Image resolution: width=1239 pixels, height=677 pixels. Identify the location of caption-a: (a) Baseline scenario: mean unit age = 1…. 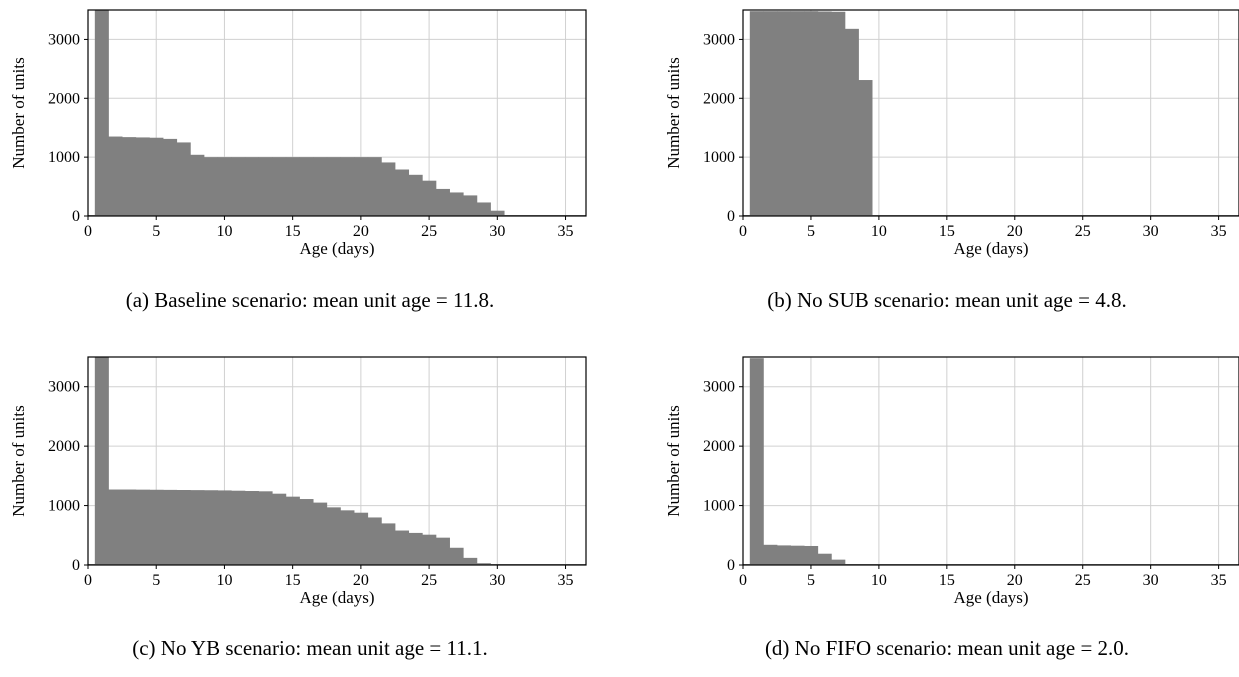
(310, 300).